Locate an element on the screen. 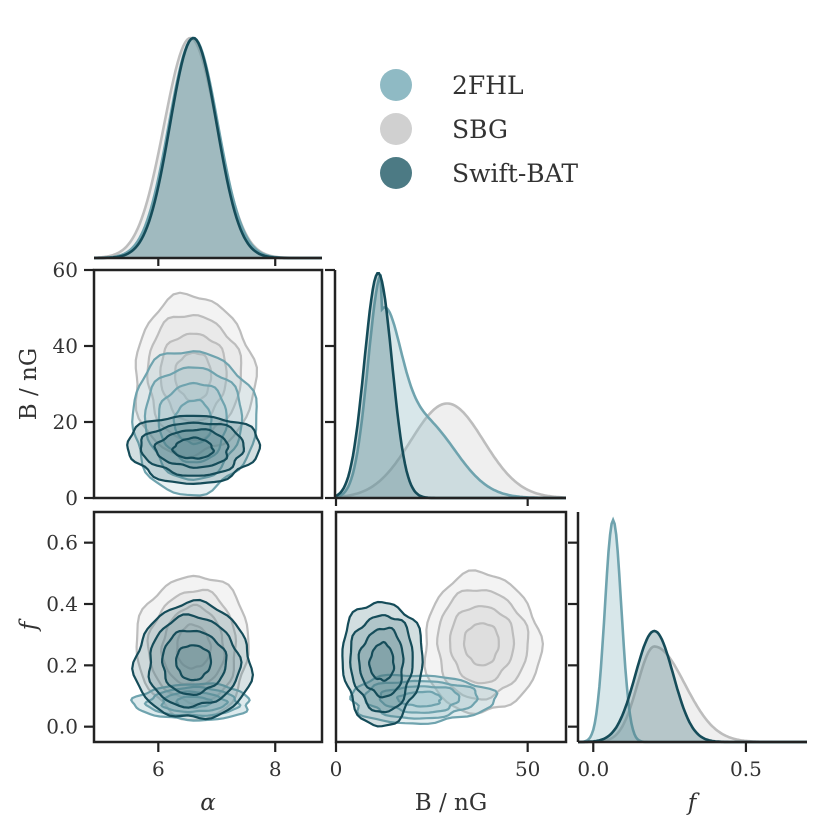  legend-swatch-2fhl is located at coordinates (396, 85).